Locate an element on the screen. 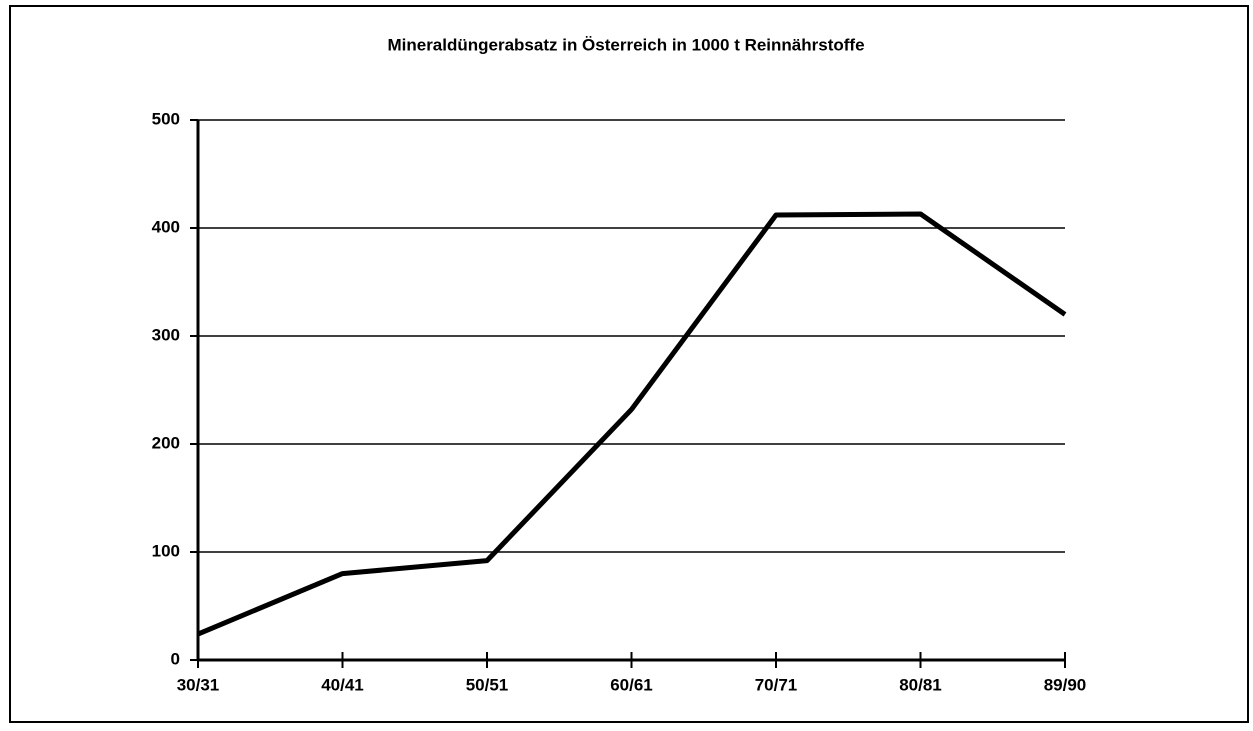 The image size is (1253, 731). y-tick-label: 400 is located at coordinates (166, 226).